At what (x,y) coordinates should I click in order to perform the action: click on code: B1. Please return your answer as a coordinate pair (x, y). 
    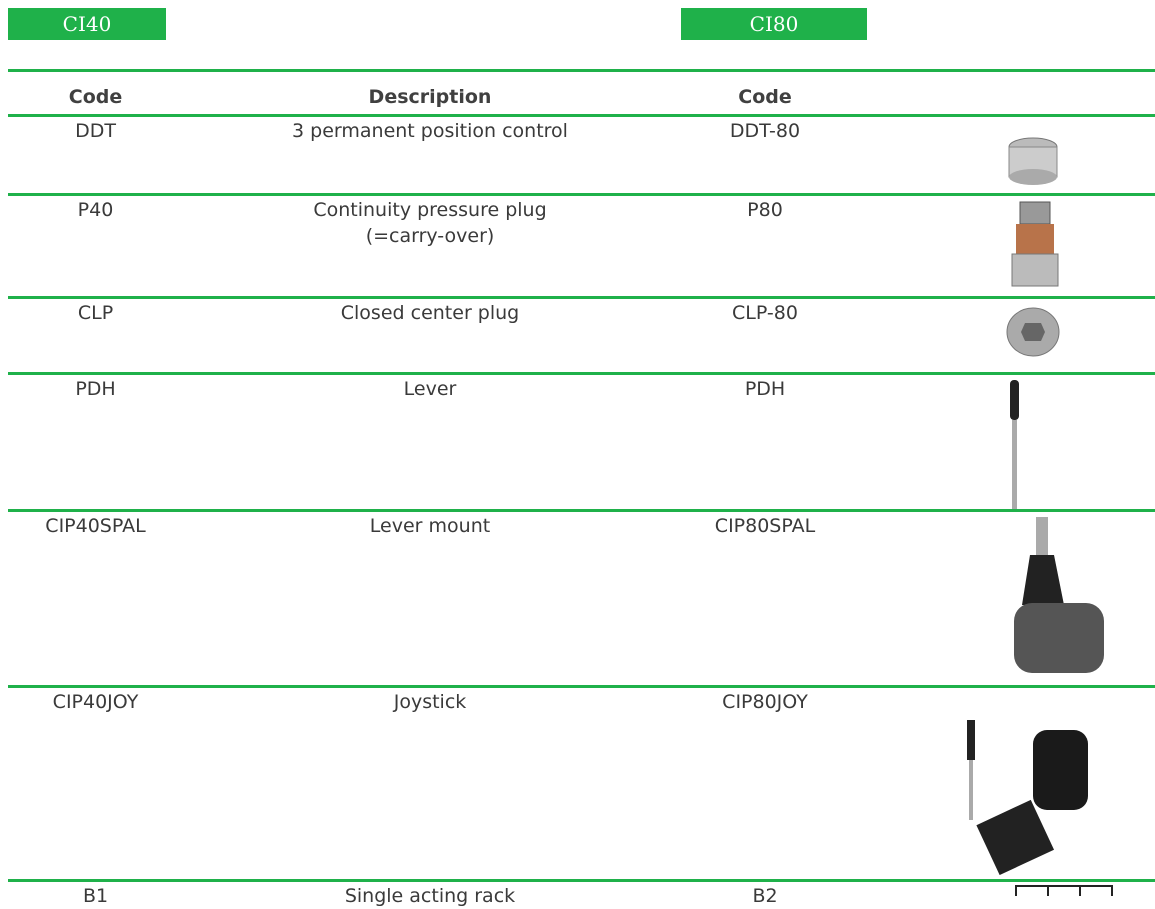
    Looking at the image, I should click on (95, 896).